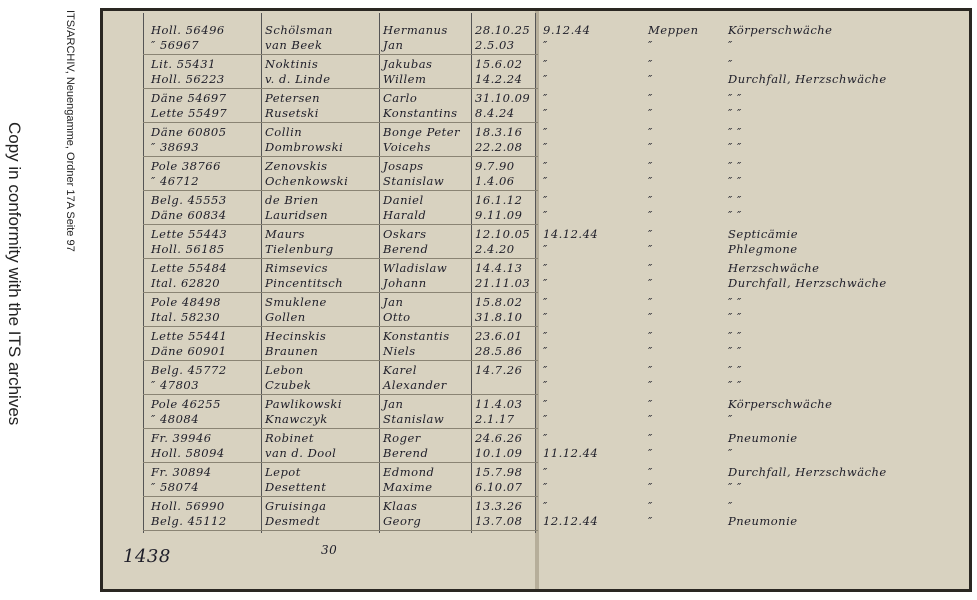 Image resolution: width=977 pixels, height=600 pixels. Describe the element at coordinates (188, 506) in the screenshot. I see `ids-cell: Holl. 56990` at that location.